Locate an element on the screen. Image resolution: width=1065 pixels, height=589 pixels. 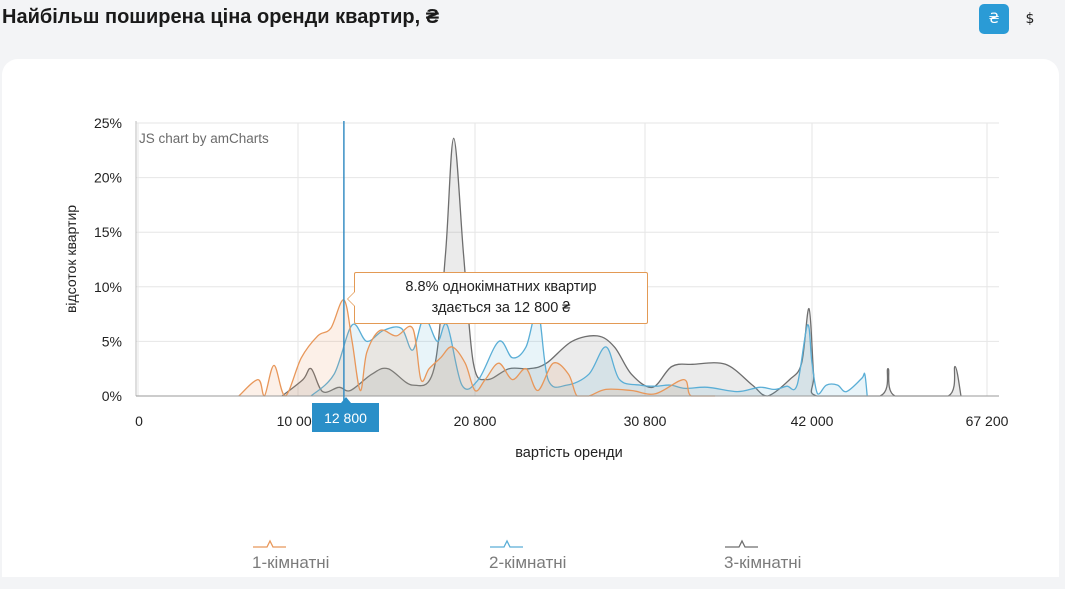
legend-label-one-room: 1-кімнатні is located at coordinates (291, 562).